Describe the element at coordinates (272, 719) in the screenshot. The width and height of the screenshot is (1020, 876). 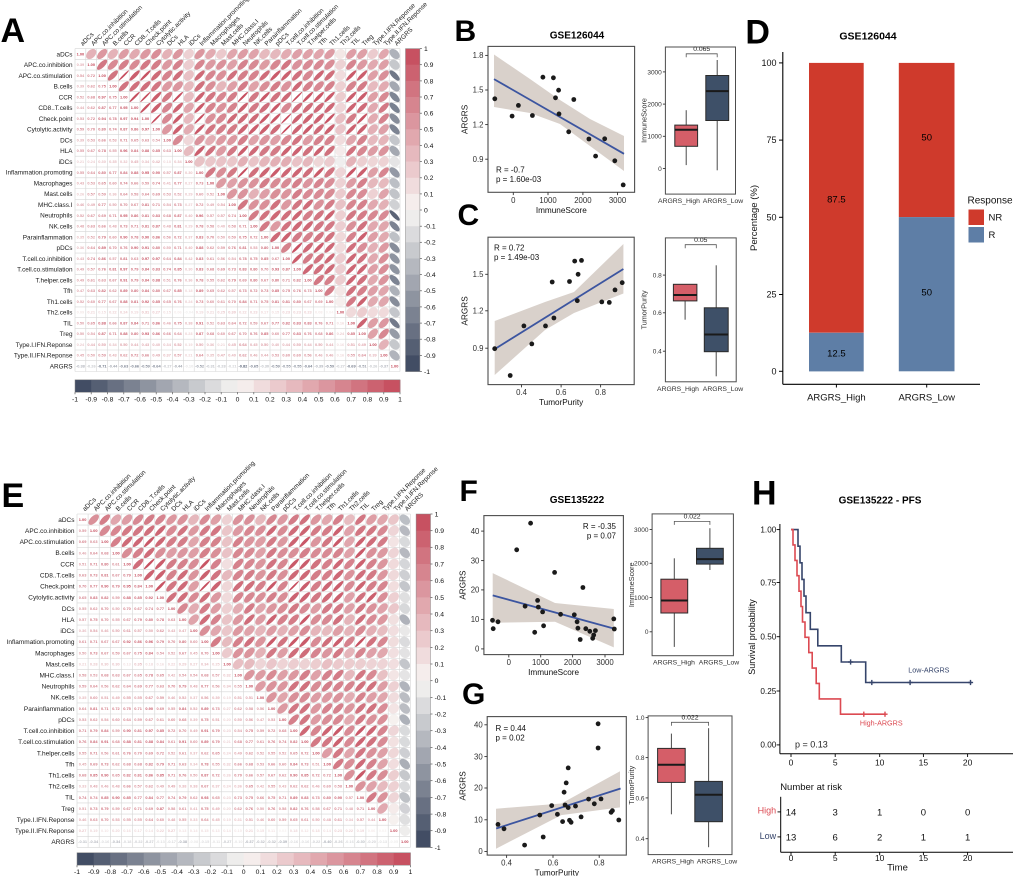
I see `svg-text: 0.53` at that location.